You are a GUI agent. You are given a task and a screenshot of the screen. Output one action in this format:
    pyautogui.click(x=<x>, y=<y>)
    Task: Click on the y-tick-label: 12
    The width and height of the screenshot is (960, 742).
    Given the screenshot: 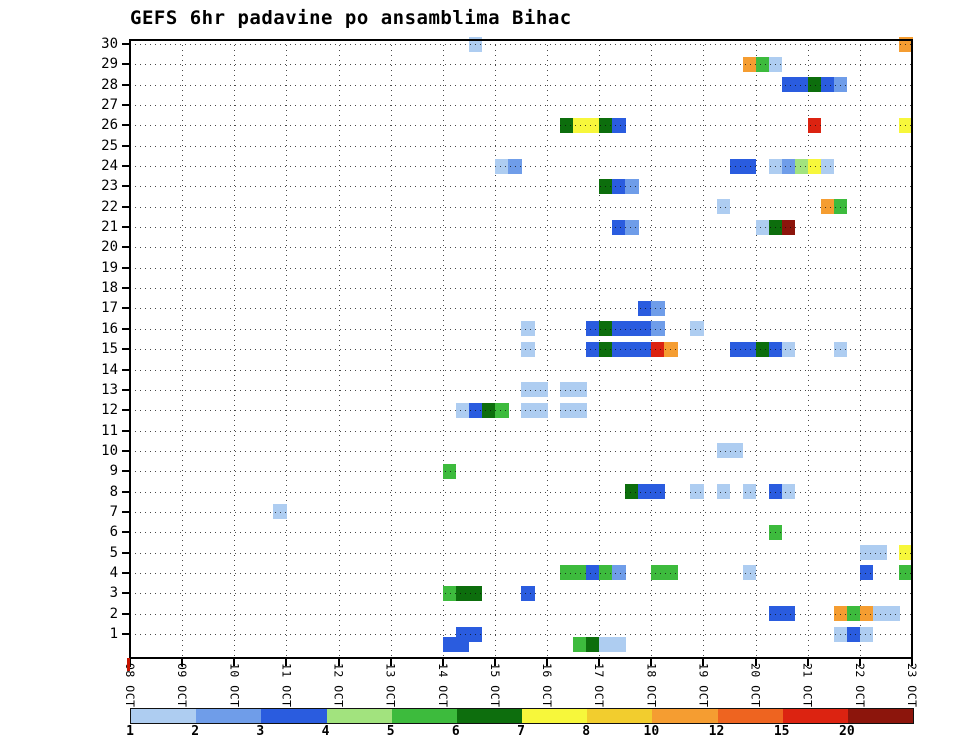 What is the action you would take?
    pyautogui.click(x=109, y=410)
    